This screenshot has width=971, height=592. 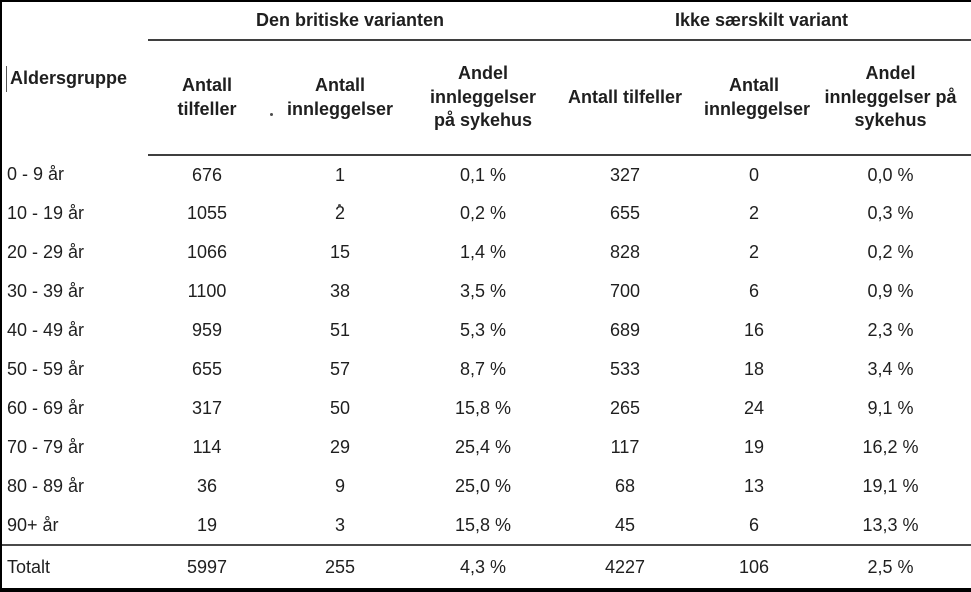 What do you see at coordinates (339, 524) in the screenshot?
I see `cell-value: 3` at bounding box center [339, 524].